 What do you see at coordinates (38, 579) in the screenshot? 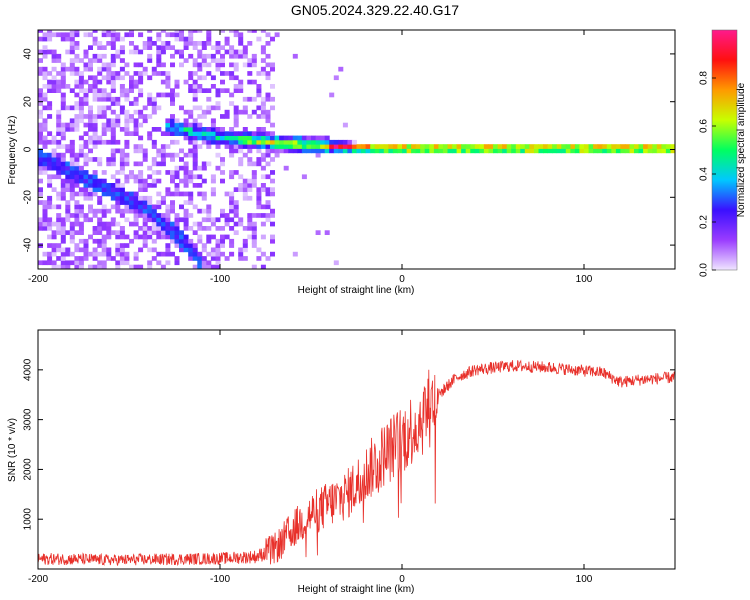
I see `x-tick-label: -200` at bounding box center [38, 579].